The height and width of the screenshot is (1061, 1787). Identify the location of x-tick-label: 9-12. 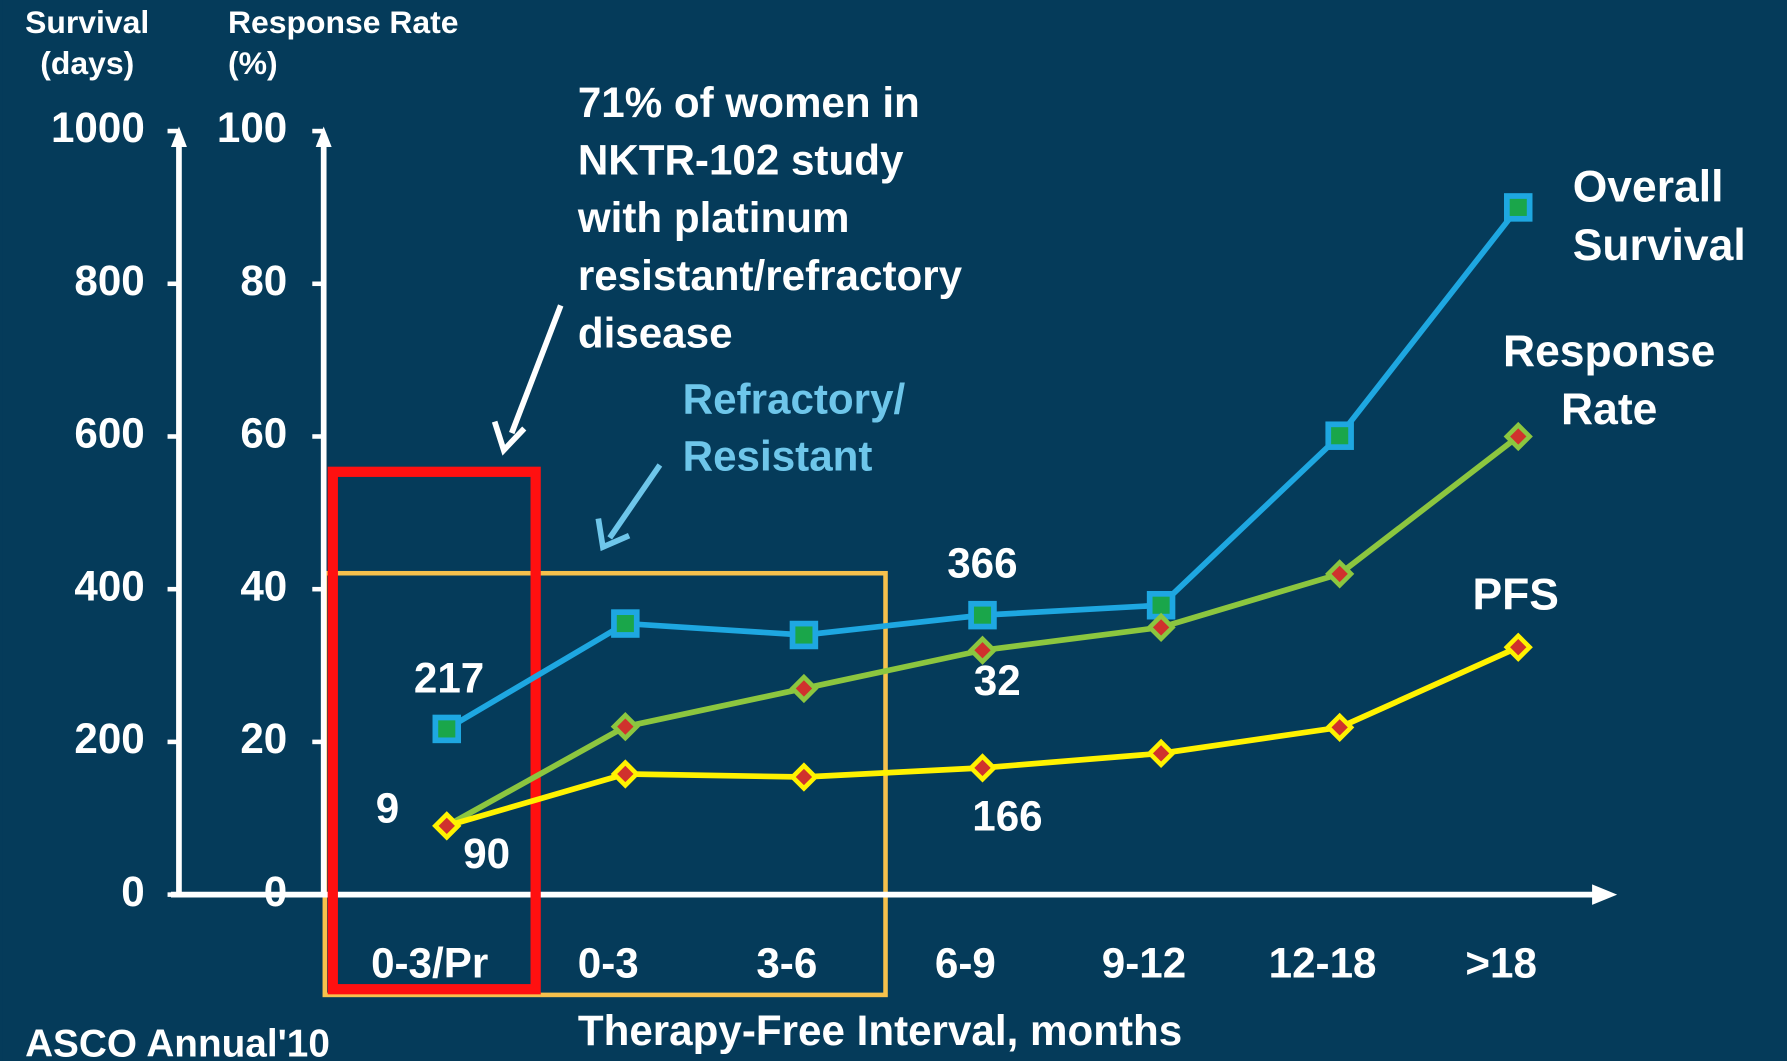
(1144, 963).